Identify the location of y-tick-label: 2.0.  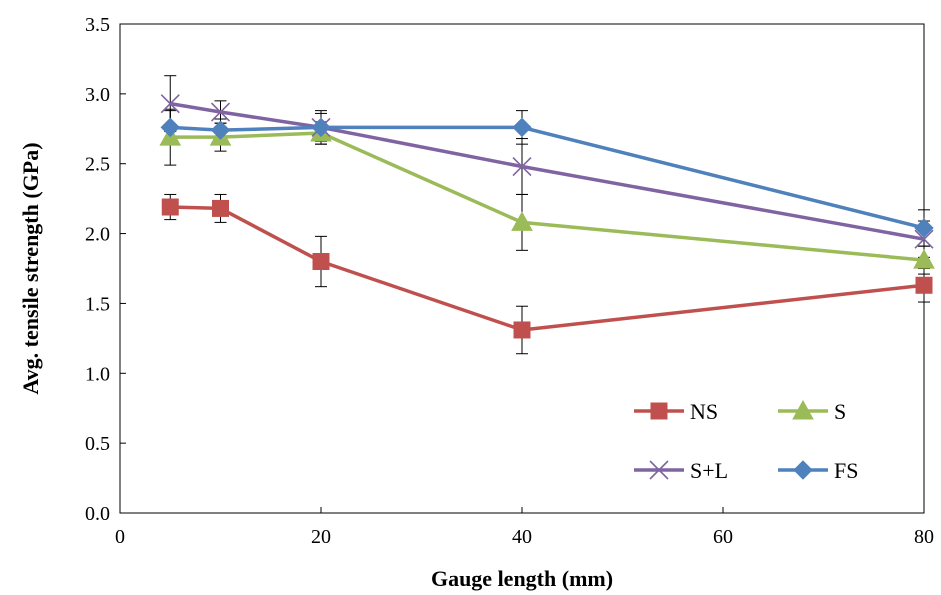
(97, 235).